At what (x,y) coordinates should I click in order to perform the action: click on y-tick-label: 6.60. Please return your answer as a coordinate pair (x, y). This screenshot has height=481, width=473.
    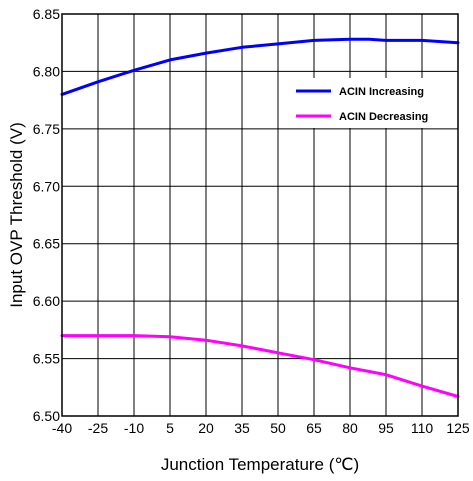
    Looking at the image, I should click on (46, 301).